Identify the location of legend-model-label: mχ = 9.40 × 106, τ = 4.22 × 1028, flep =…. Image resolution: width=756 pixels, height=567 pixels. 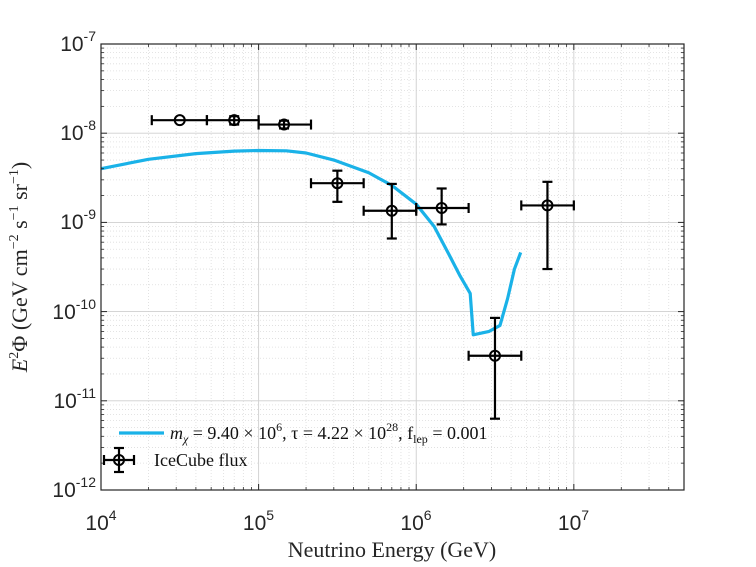
(328, 433).